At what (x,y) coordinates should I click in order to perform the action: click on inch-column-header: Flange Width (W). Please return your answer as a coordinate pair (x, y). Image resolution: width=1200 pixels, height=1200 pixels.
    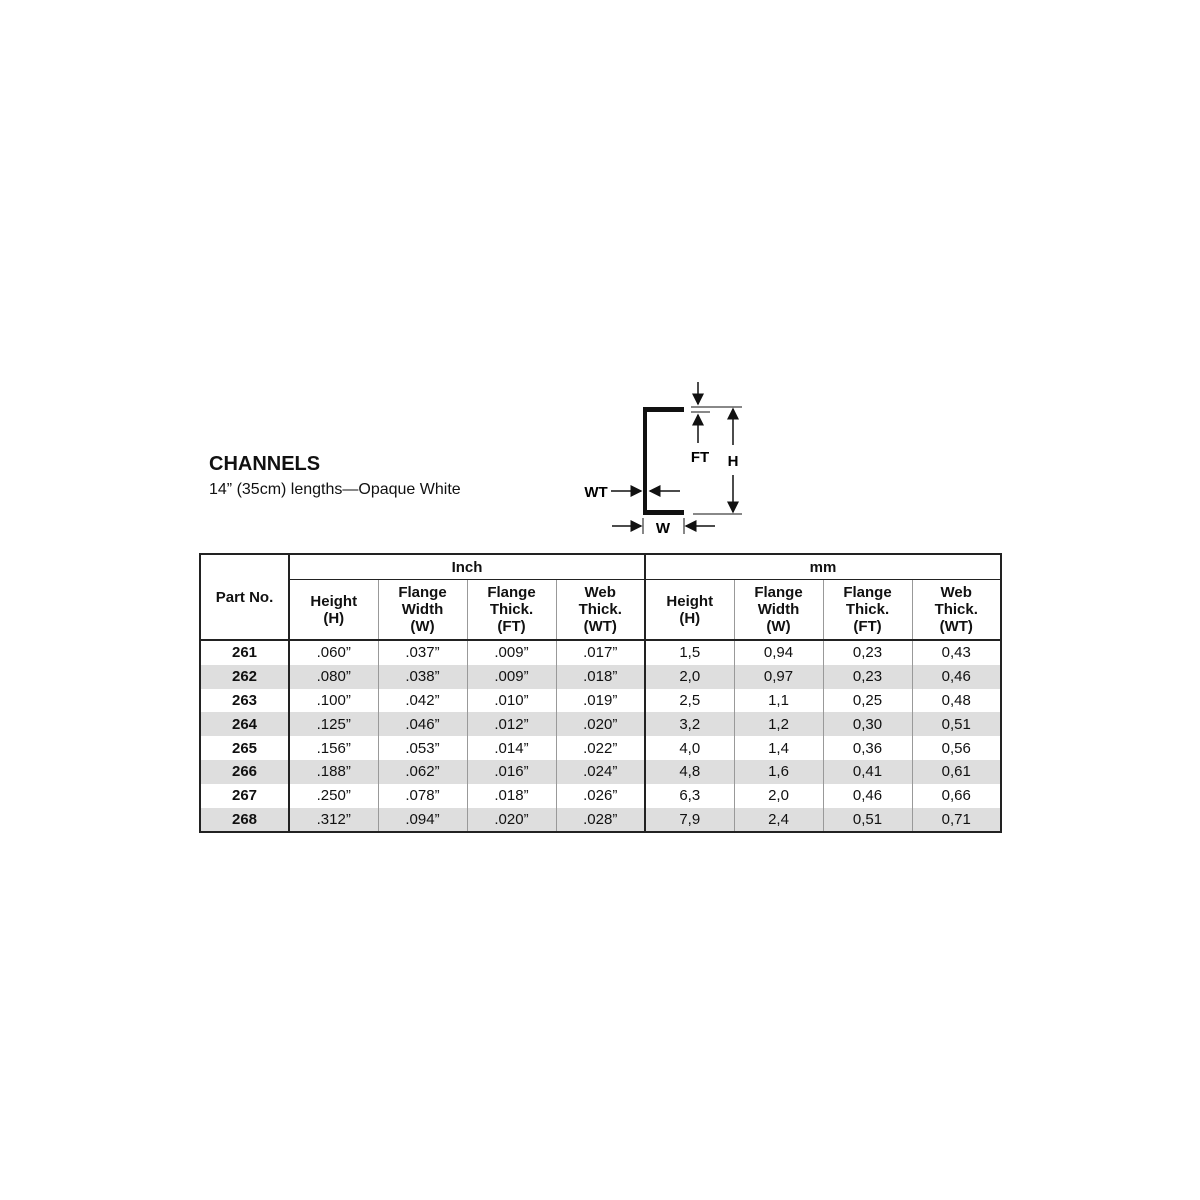
    Looking at the image, I should click on (422, 610).